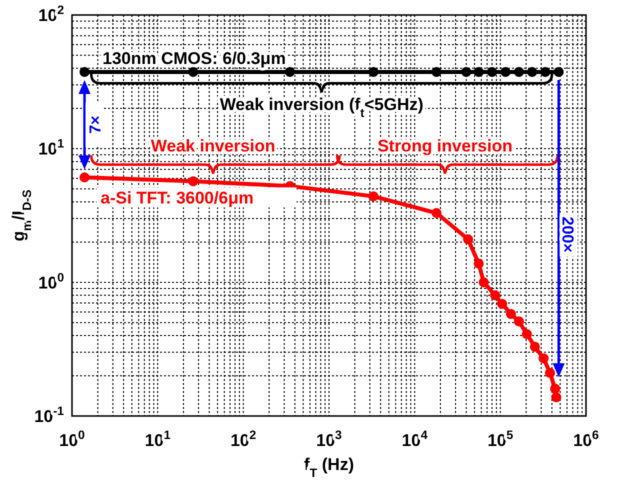  What do you see at coordinates (72, 439) in the screenshot?
I see `x-tick-label: 10$^{0}$` at bounding box center [72, 439].